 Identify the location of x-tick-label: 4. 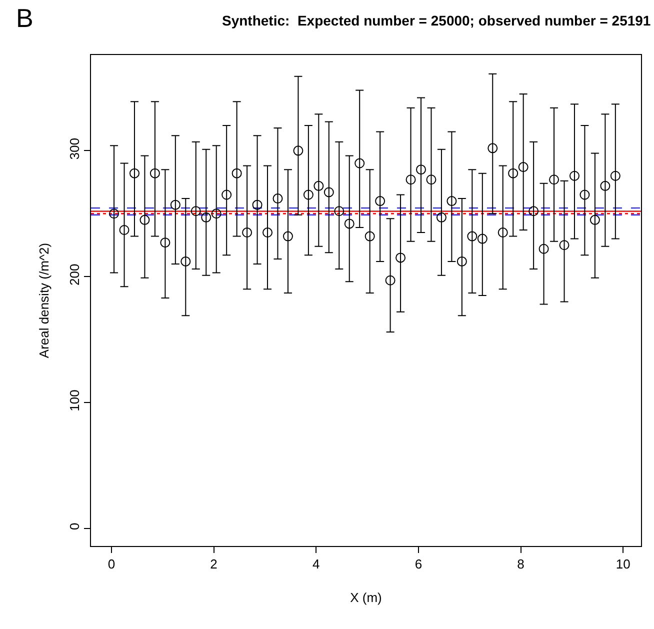
(316, 564).